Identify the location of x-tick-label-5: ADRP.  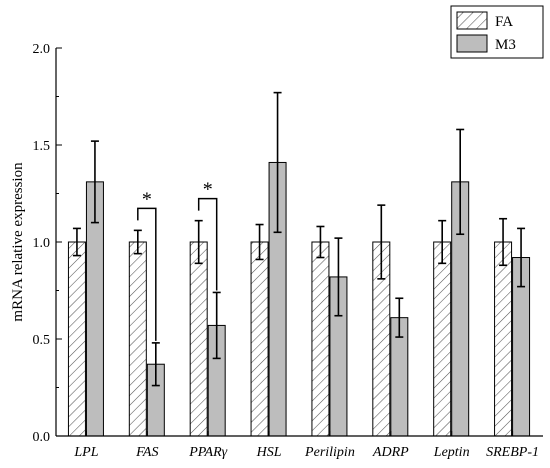
(390, 452).